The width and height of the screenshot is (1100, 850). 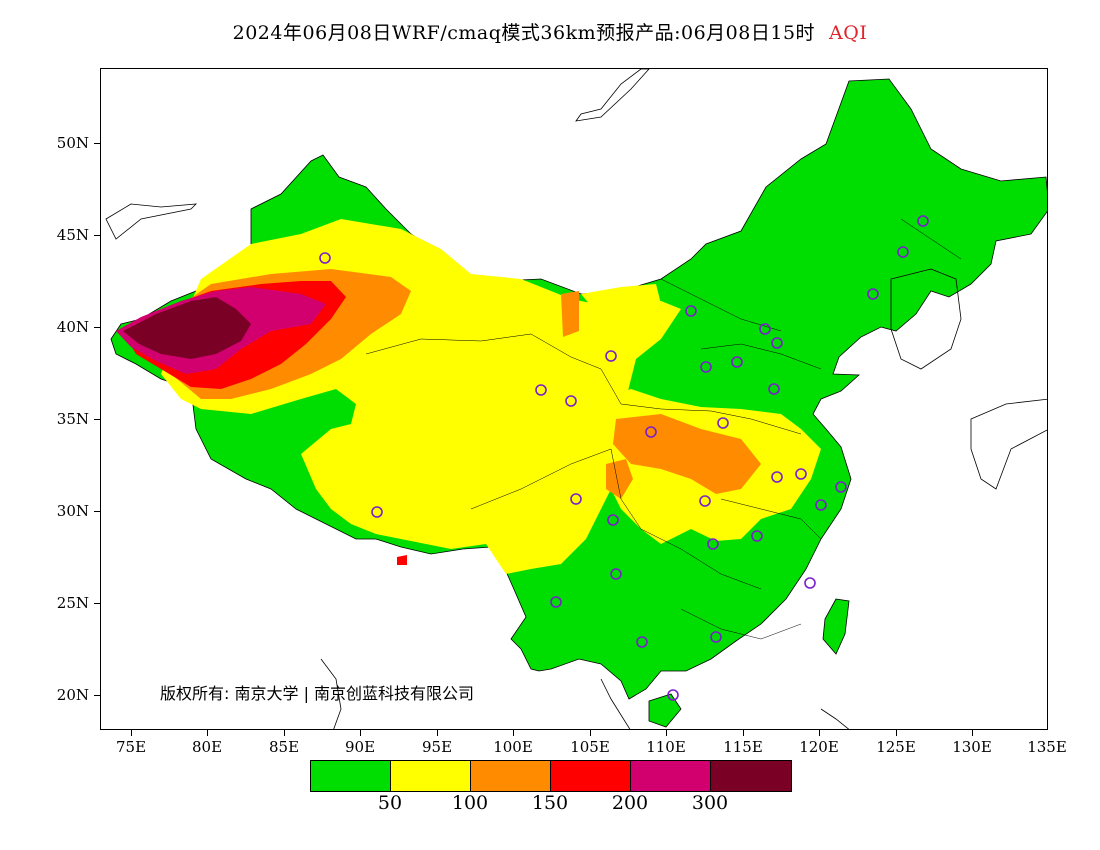 What do you see at coordinates (972, 747) in the screenshot?
I see `lon-label: 130E` at bounding box center [972, 747].